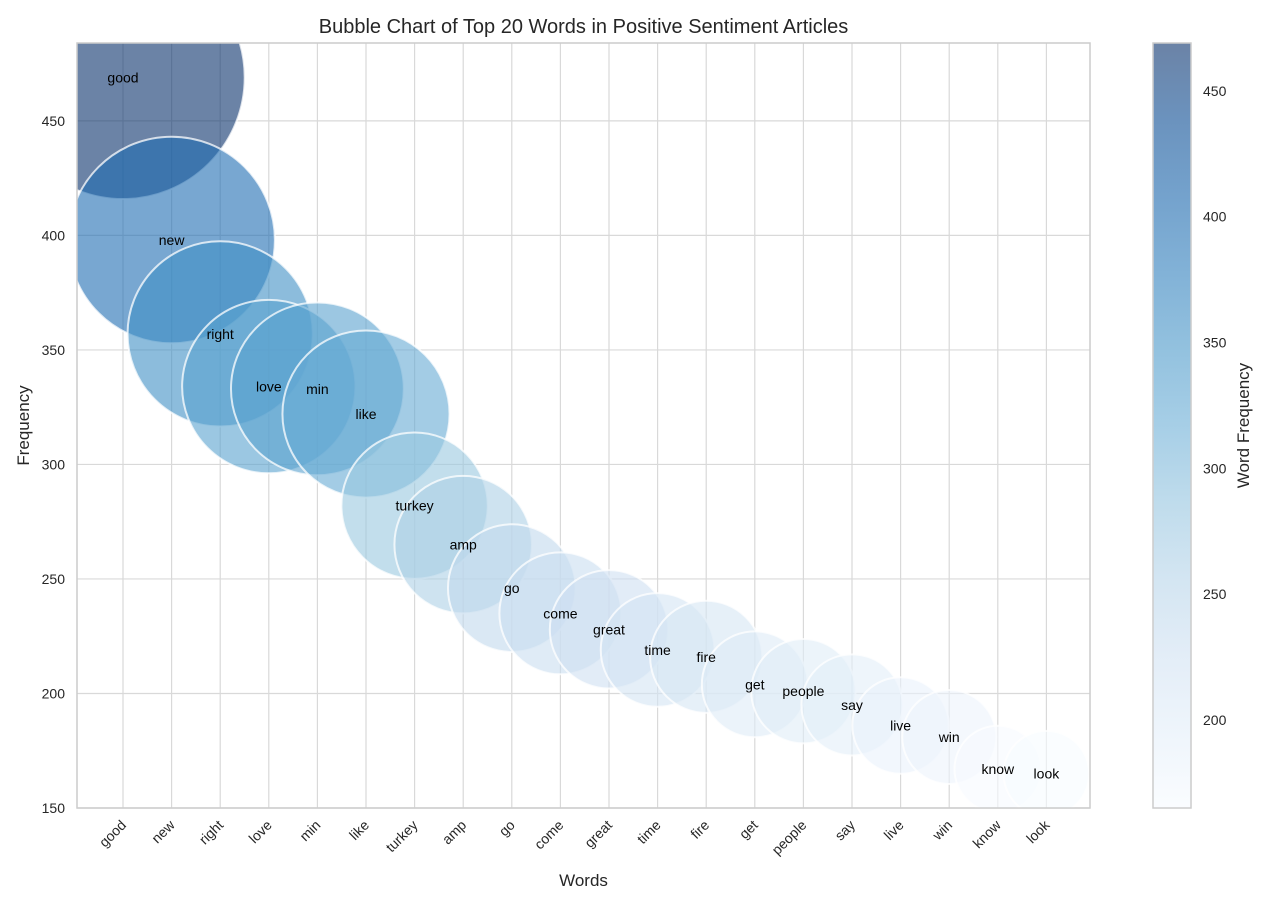 The image size is (1274, 910). Describe the element at coordinates (23, 425) in the screenshot. I see `y-axis-title: Frequency` at that location.